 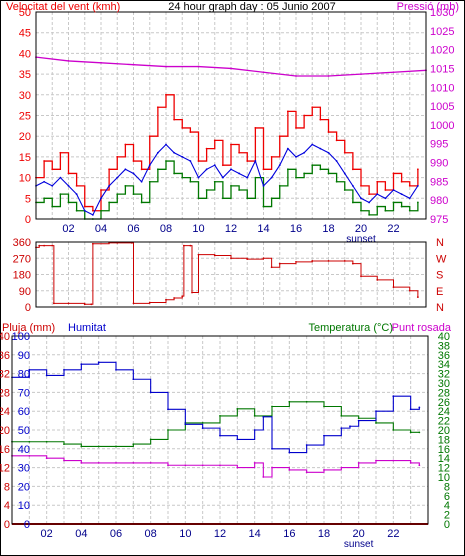 What do you see at coordinates (263, 229) in the screenshot?
I see `tick-hour-wind: 14` at bounding box center [263, 229].